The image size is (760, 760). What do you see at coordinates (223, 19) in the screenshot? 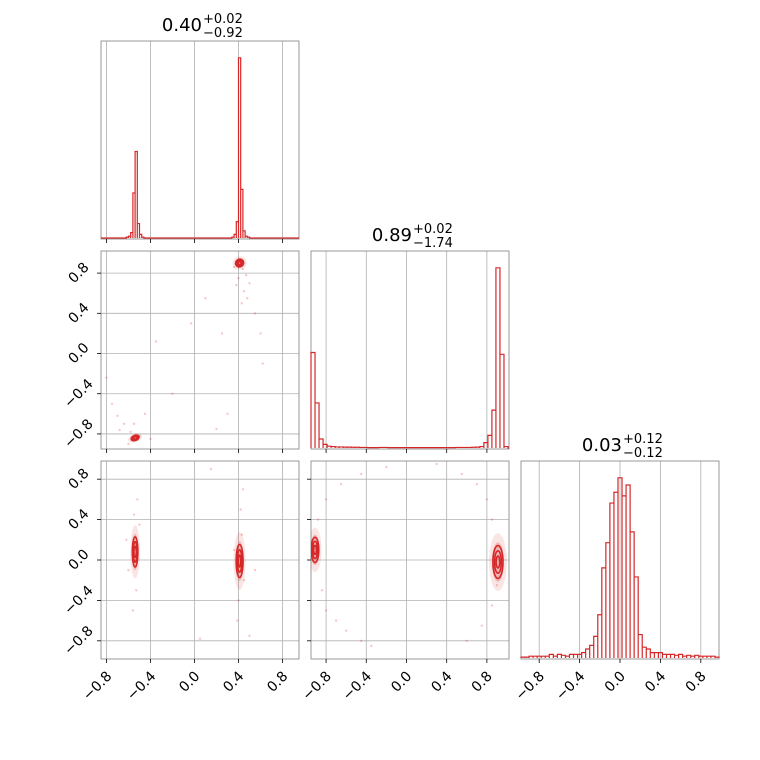
I see `title-plus-error: +0.02` at bounding box center [223, 19].